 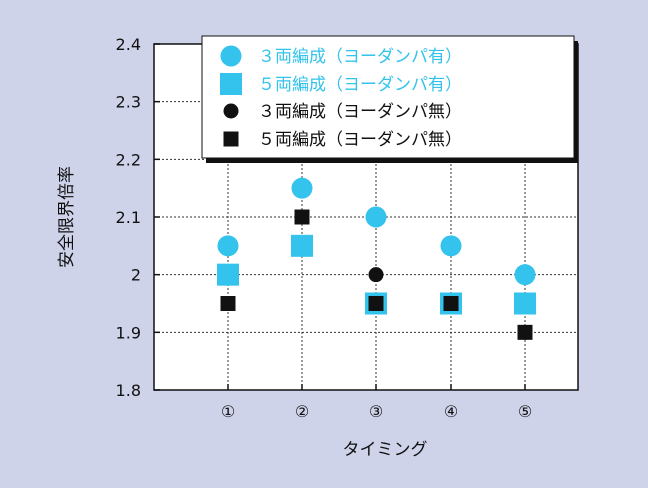 I want to click on y-tick-label: 2.1, so click(x=128, y=217).